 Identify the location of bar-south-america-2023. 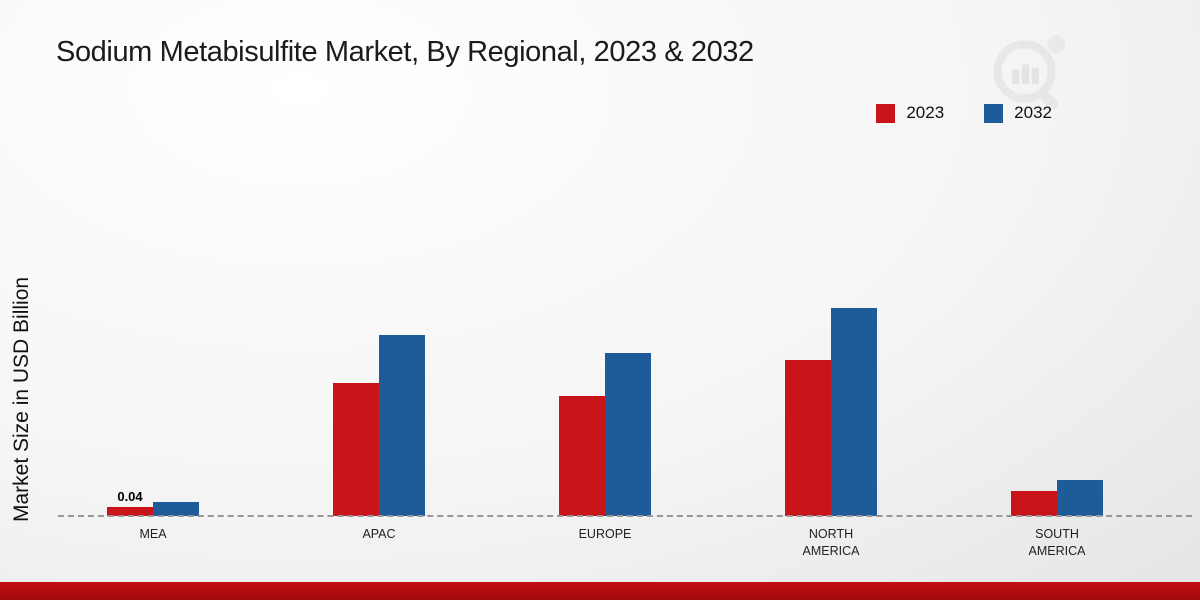
(1034, 503).